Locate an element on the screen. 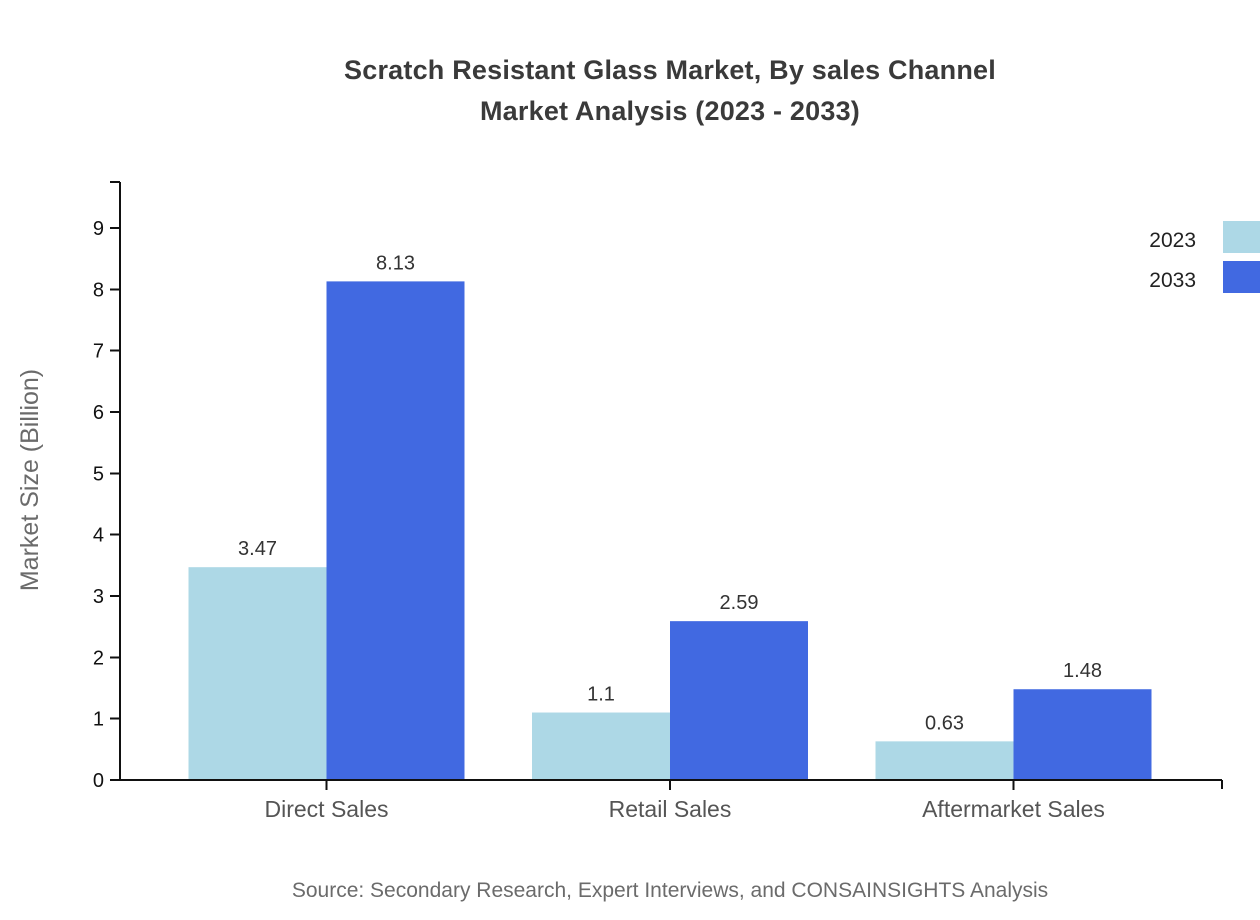  y-axis-tick-label: 2 is located at coordinates (98, 658).